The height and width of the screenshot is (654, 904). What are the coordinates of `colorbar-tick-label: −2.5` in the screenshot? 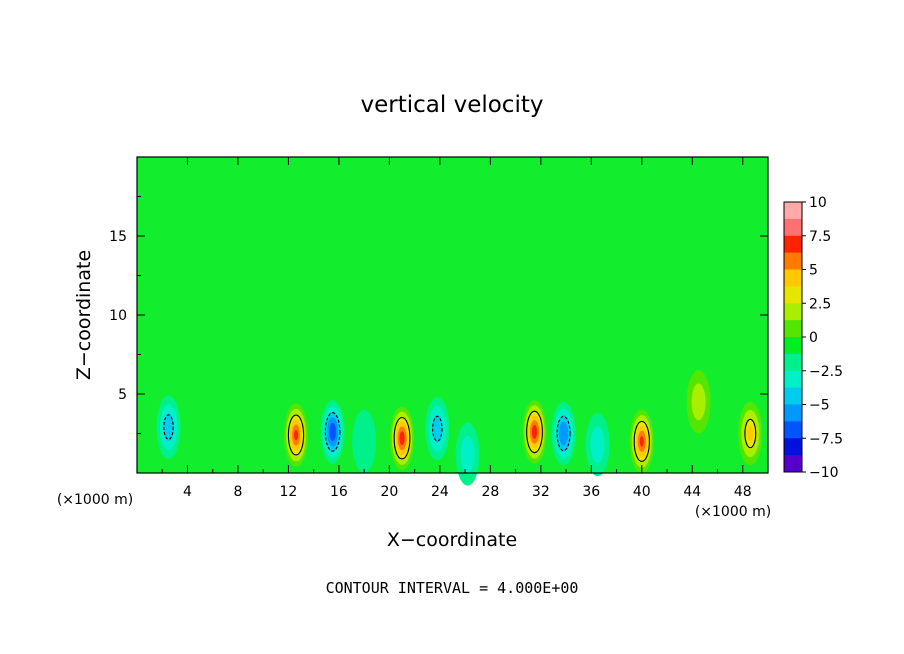 It's located at (826, 372).